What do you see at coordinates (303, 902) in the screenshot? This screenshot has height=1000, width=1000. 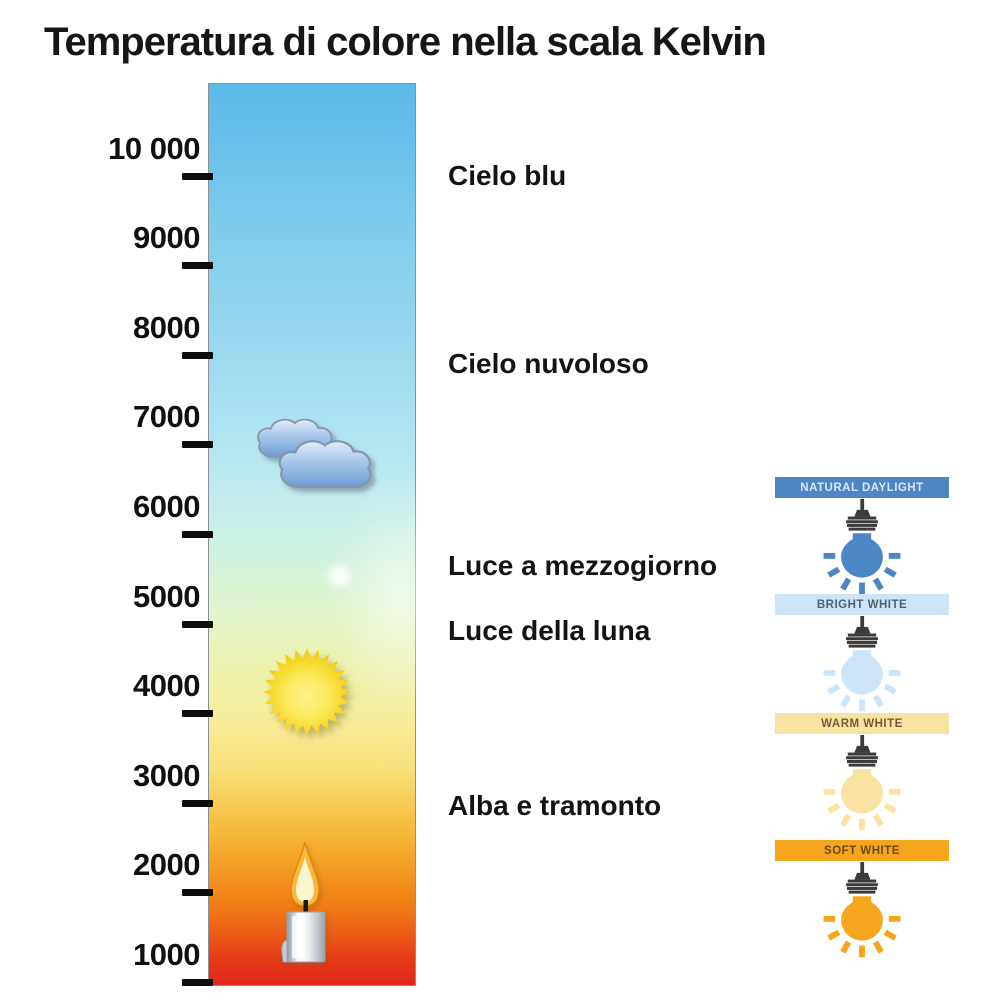 I see `candle-icon` at bounding box center [303, 902].